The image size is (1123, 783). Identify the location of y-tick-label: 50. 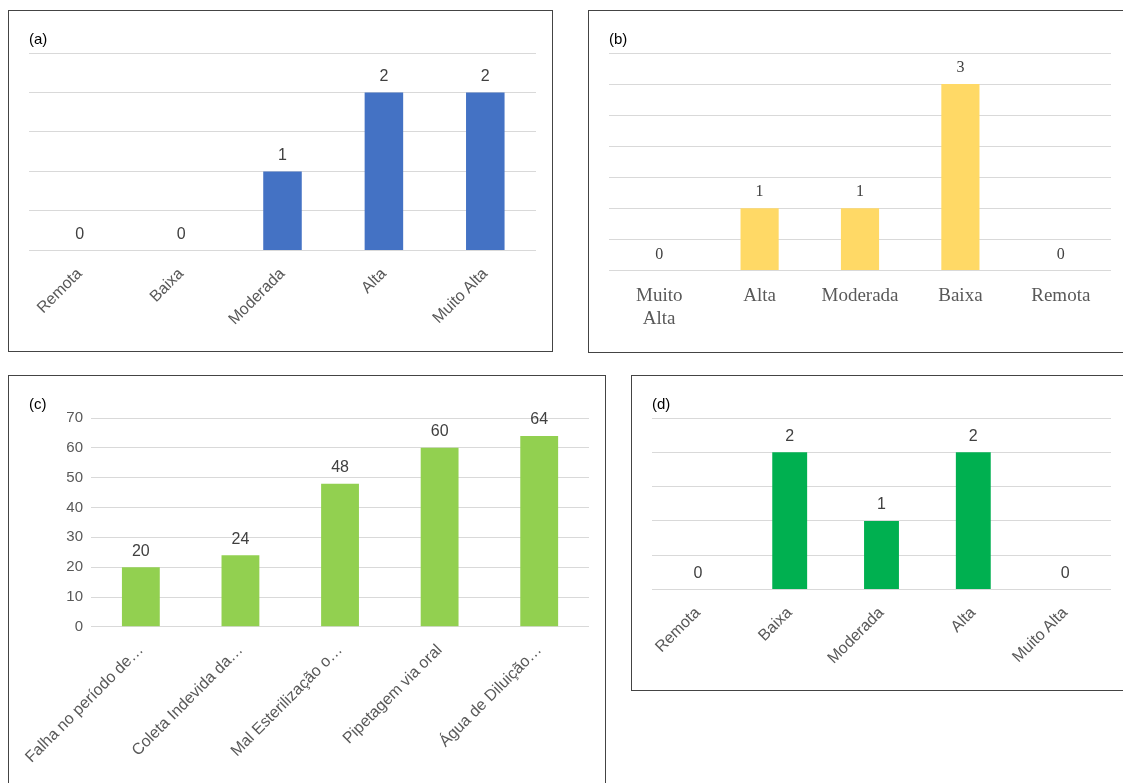
(75, 476).